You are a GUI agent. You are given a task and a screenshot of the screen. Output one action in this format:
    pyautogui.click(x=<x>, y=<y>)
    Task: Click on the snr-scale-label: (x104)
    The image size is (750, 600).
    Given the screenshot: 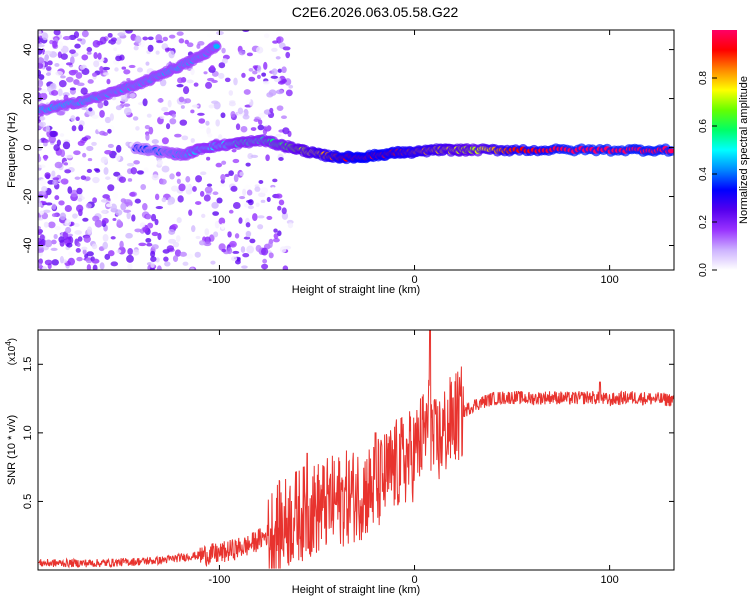 What is the action you would take?
    pyautogui.click(x=11, y=351)
    